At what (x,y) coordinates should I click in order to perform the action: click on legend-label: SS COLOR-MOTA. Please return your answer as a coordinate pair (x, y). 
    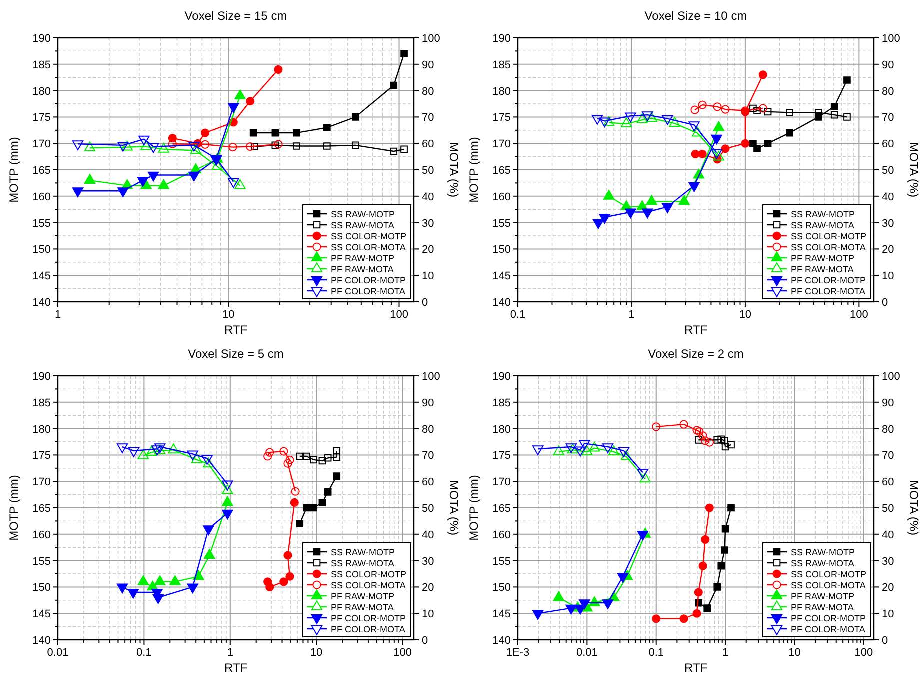
    Looking at the image, I should click on (828, 247).